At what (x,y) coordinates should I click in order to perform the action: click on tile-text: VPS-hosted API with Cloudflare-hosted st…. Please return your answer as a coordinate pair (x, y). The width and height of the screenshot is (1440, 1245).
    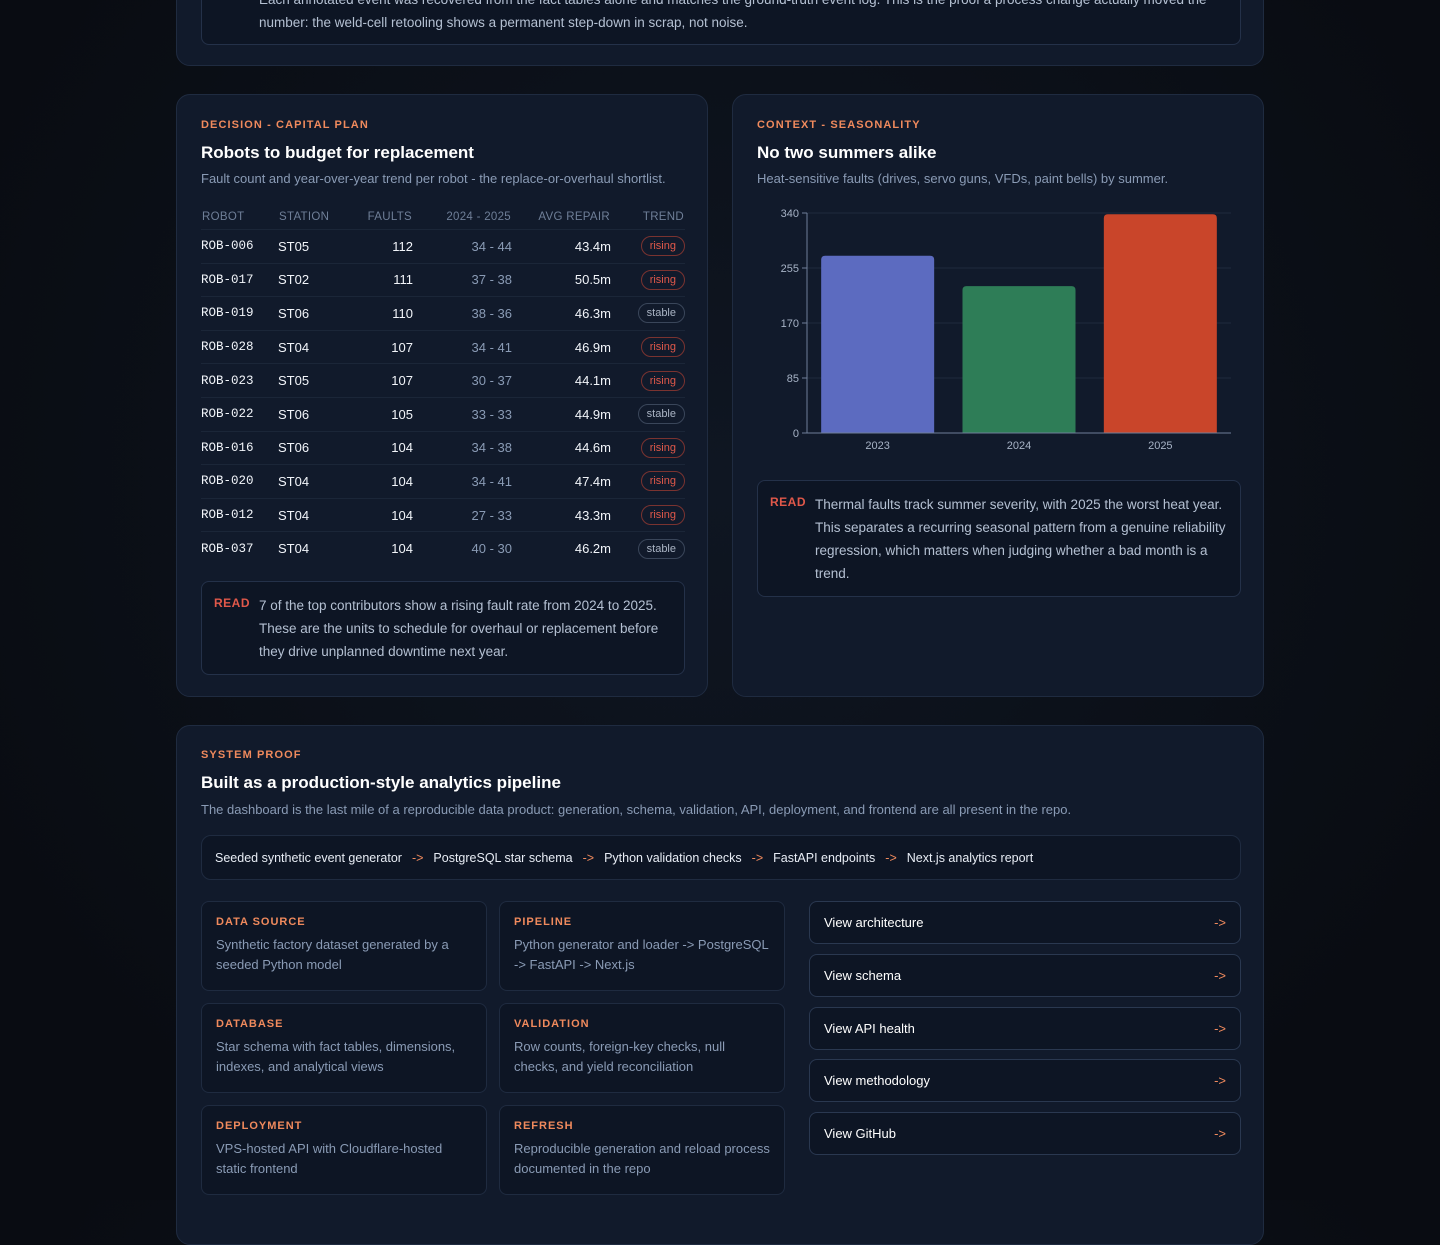
    Looking at the image, I should click on (329, 1158).